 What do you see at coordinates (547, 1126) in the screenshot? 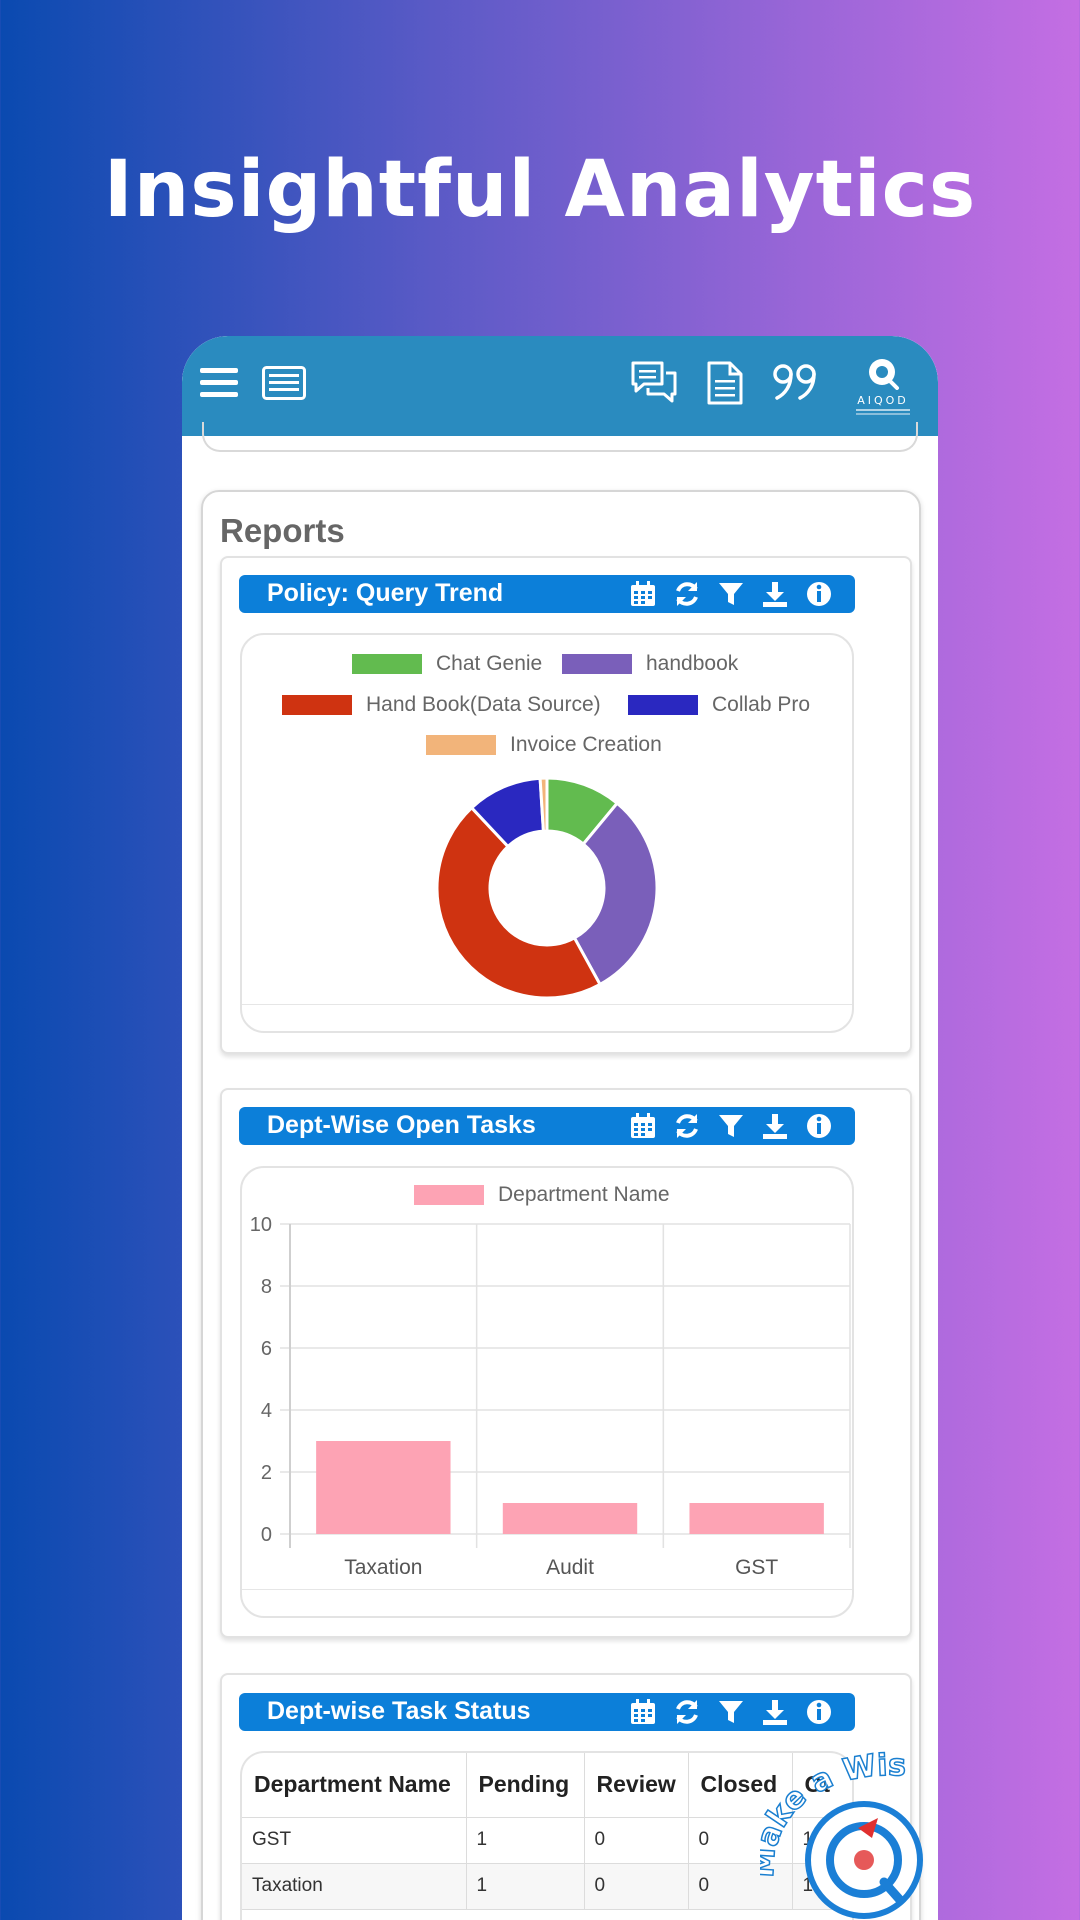
I see `dept-open-tasks-header: Dept-Wise Open Tasks` at bounding box center [547, 1126].